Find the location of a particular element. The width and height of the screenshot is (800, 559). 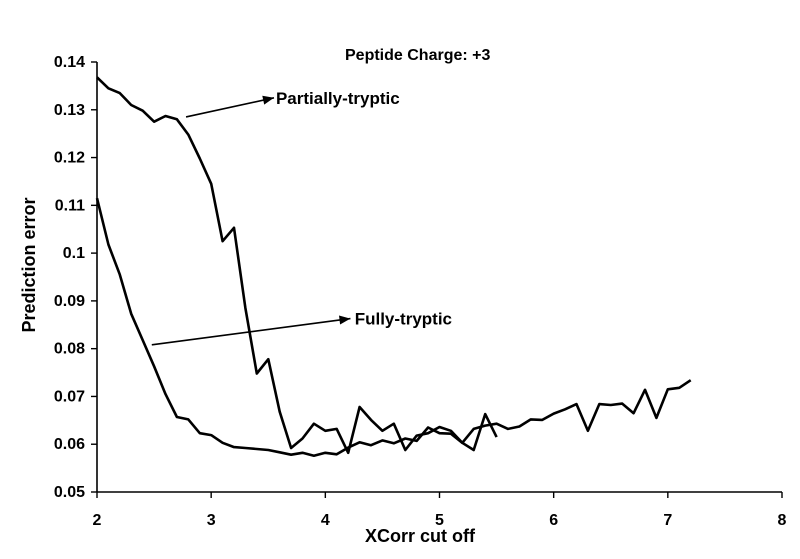

x-tick-label: 8 is located at coordinates (782, 520).